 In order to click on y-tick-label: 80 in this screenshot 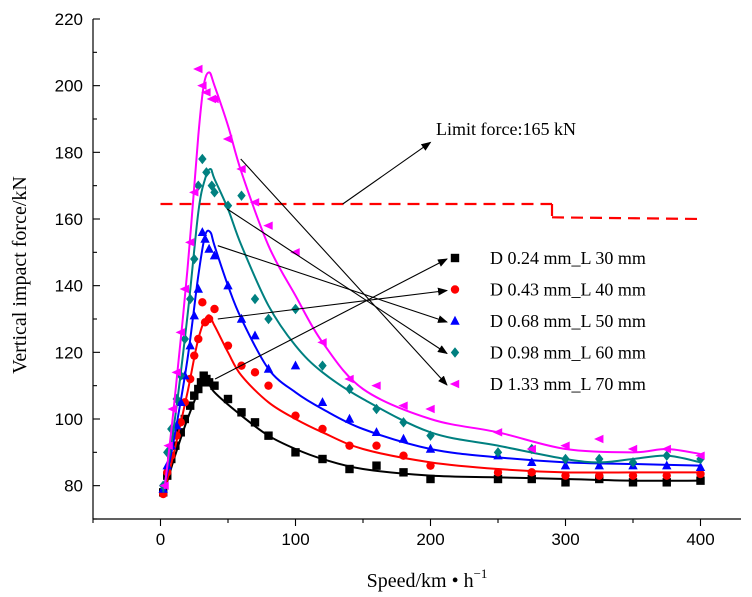, I will do `click(73, 486)`.